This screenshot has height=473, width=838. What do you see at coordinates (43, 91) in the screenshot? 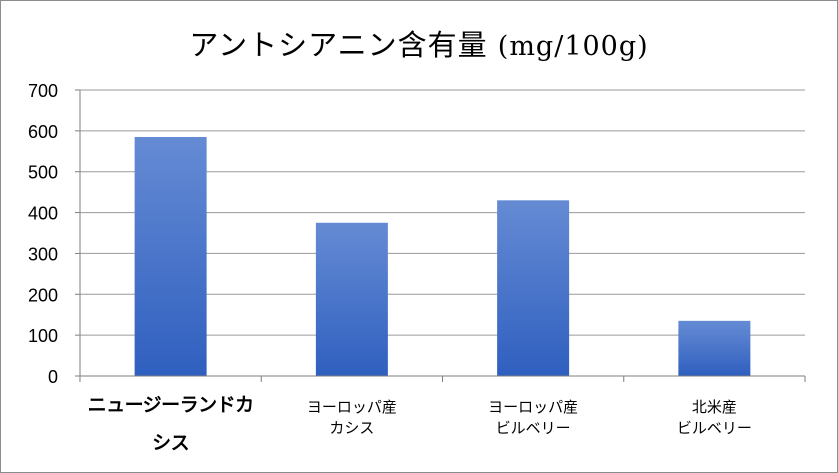
I see `y-tick-label: 700` at bounding box center [43, 91].